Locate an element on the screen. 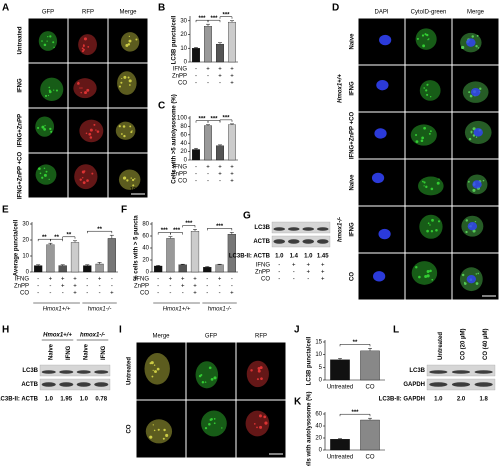  lane-label: Naive is located at coordinates (51, 351).